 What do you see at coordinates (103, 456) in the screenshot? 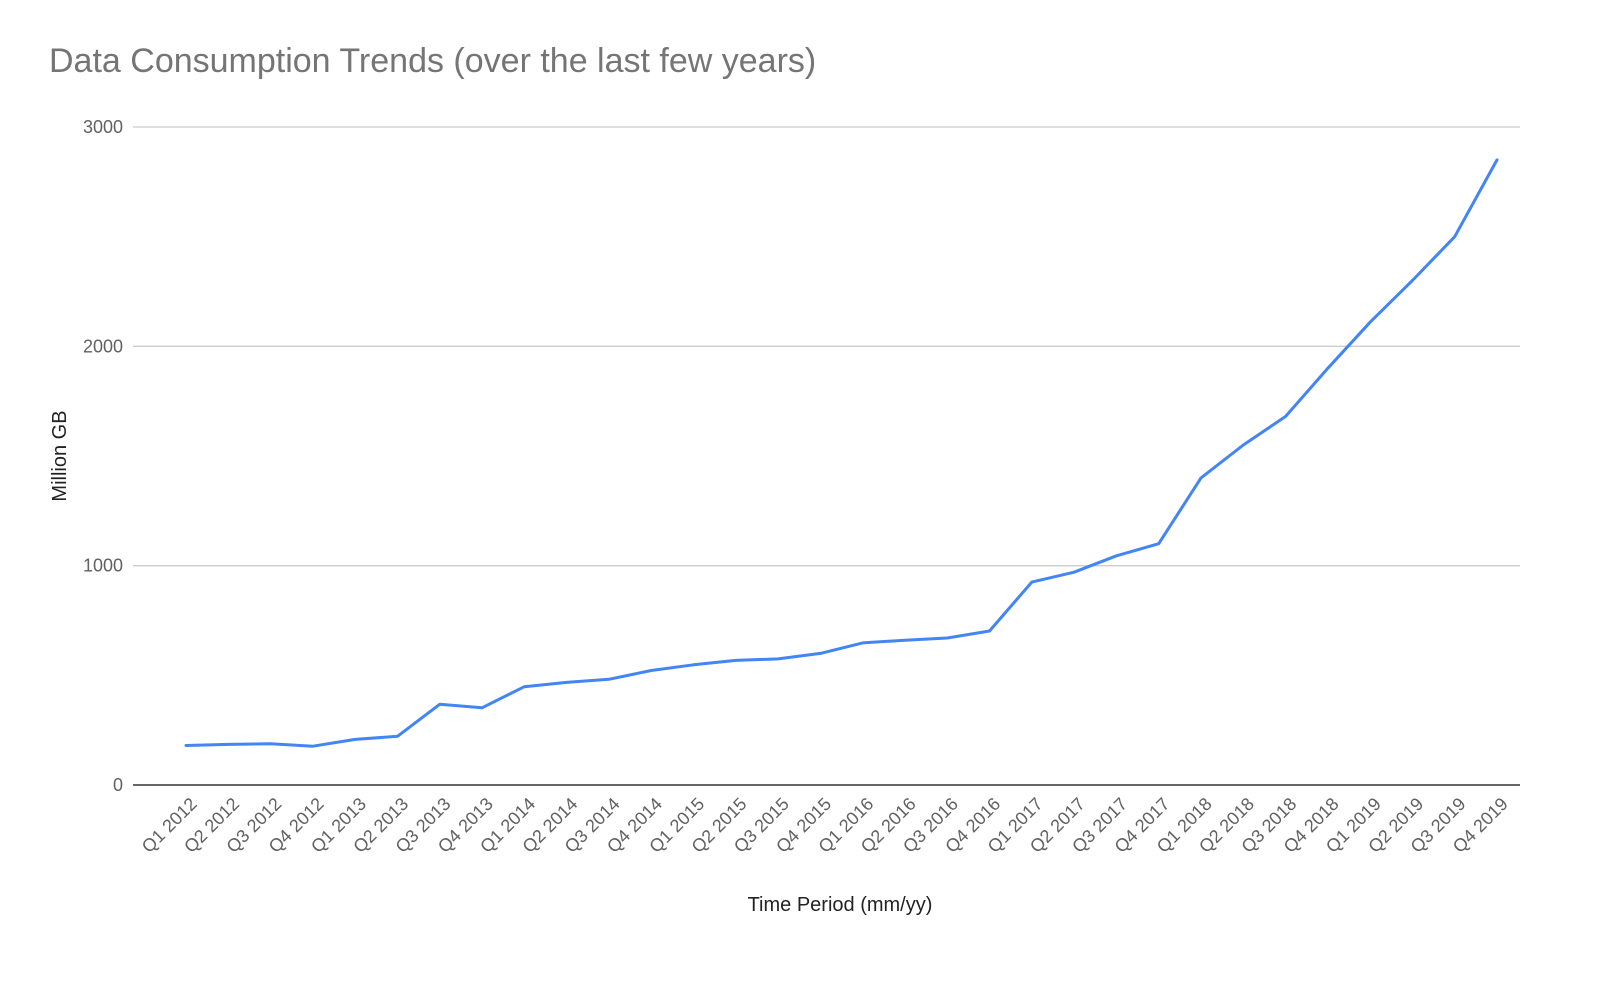
I see `y-axis-ticks: 0 1000 2000 3000` at bounding box center [103, 456].